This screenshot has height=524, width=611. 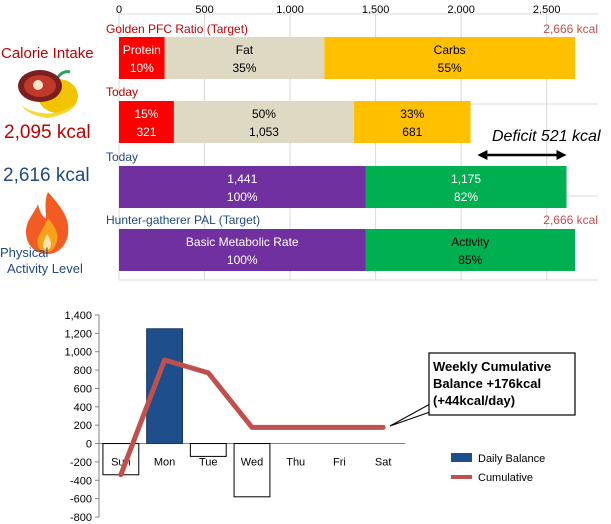 What do you see at coordinates (83, 408) in the screenshot?
I see `y-tick-label: 400` at bounding box center [83, 408].